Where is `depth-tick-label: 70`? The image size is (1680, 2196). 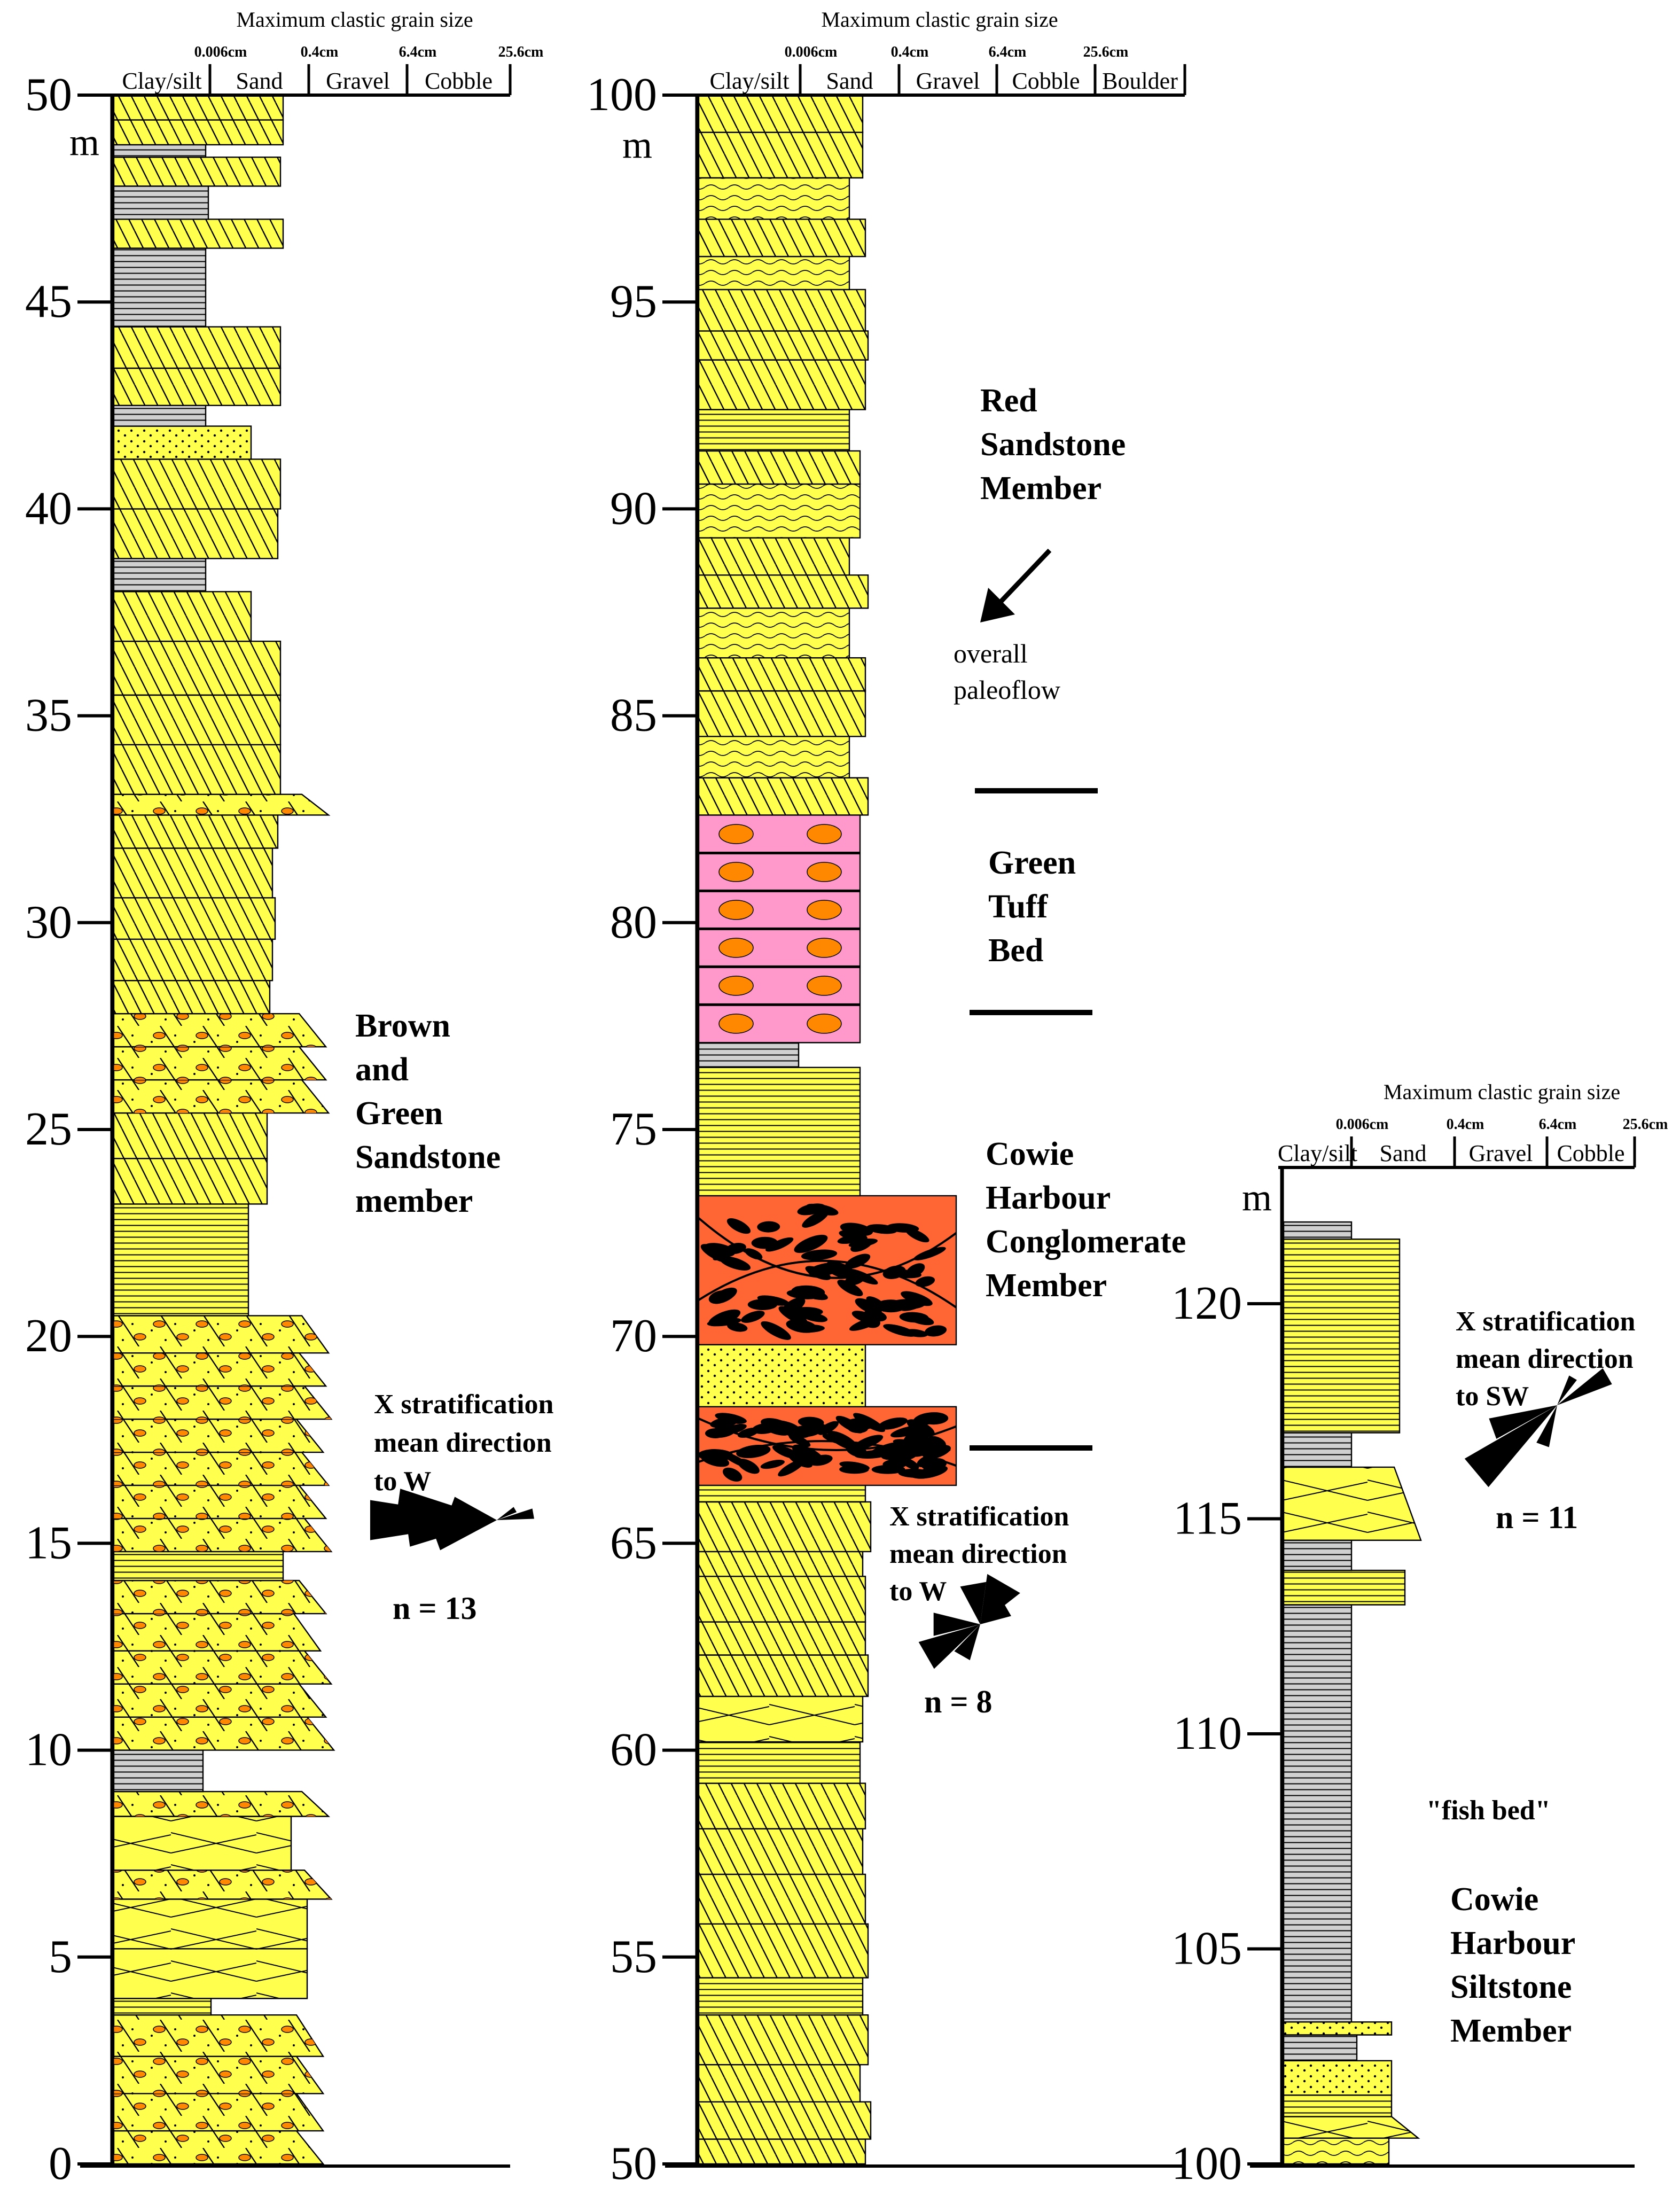
depth-tick-label: 70 is located at coordinates (633, 1336).